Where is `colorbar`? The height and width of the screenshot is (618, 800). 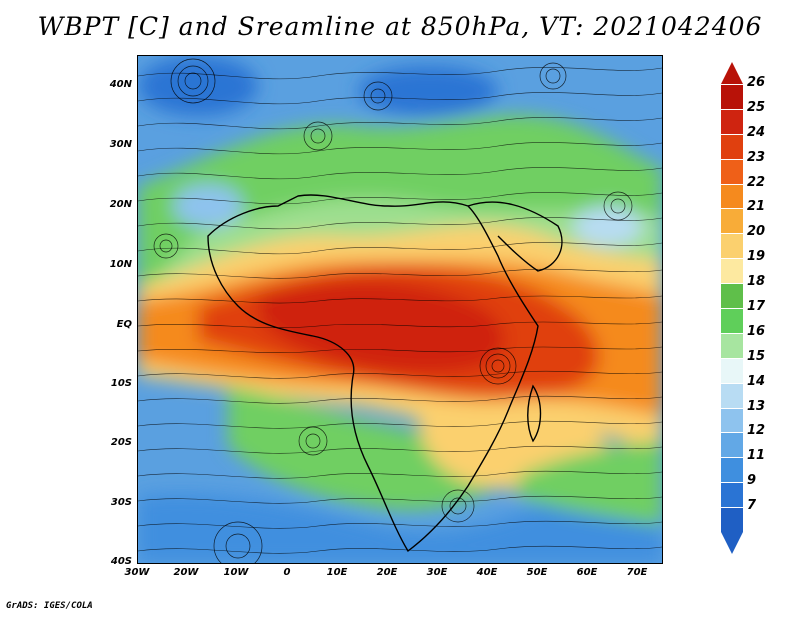
colorbar is located at coordinates (732, 308).